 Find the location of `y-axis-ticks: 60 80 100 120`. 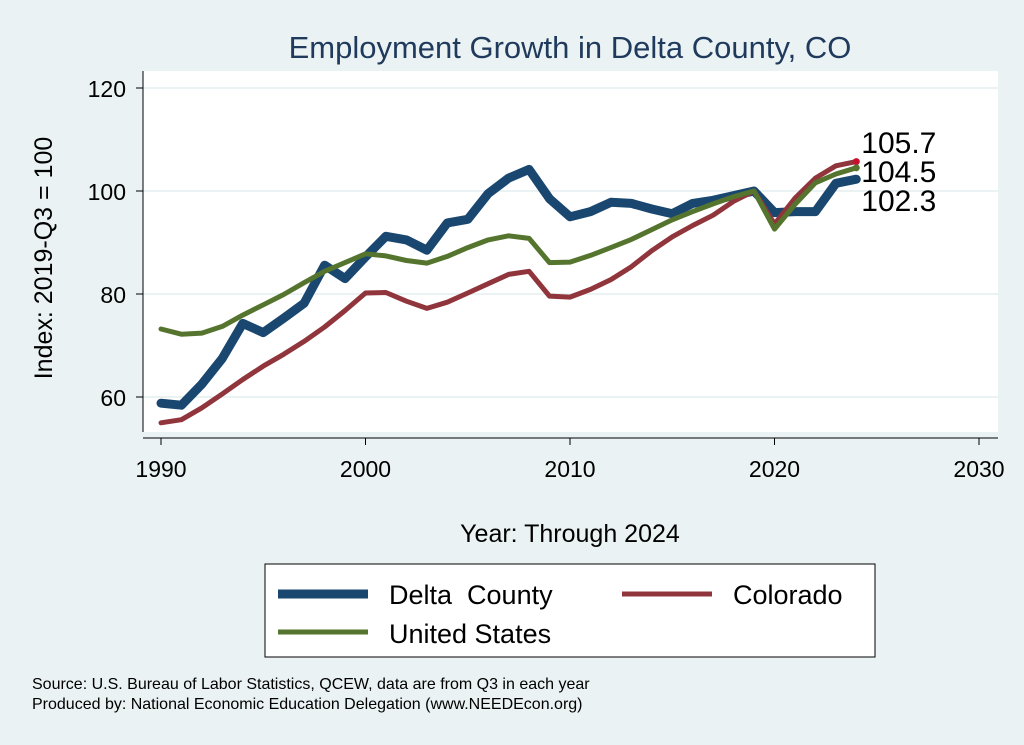

y-axis-ticks: 60 80 100 120 is located at coordinates (115, 243).